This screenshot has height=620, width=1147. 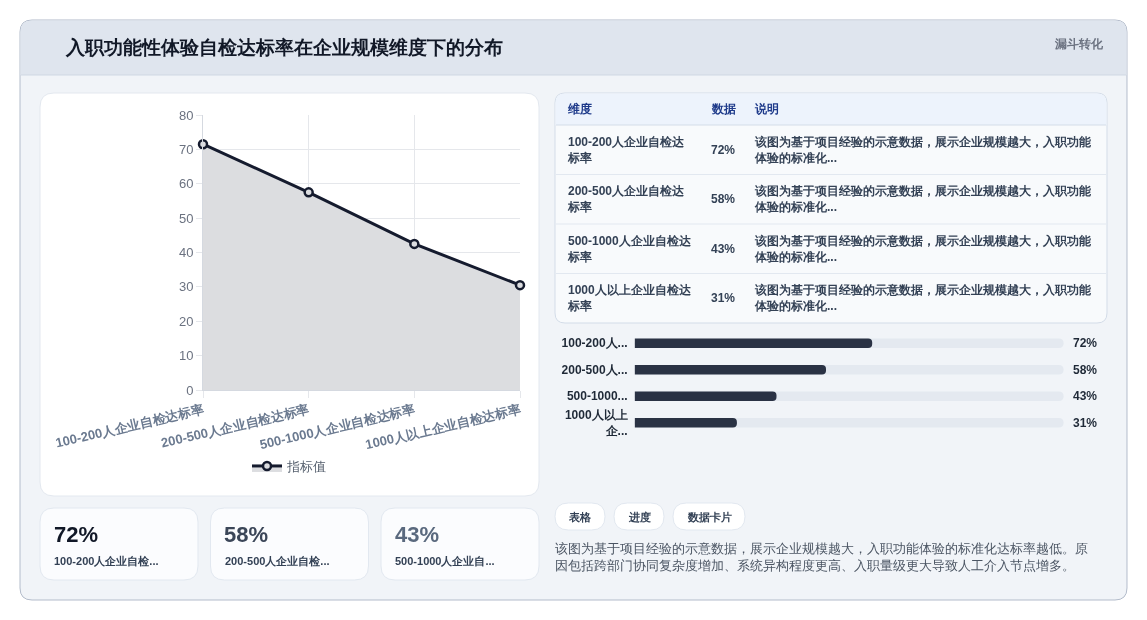 What do you see at coordinates (639, 517) in the screenshot?
I see `text: 进度` at bounding box center [639, 517].